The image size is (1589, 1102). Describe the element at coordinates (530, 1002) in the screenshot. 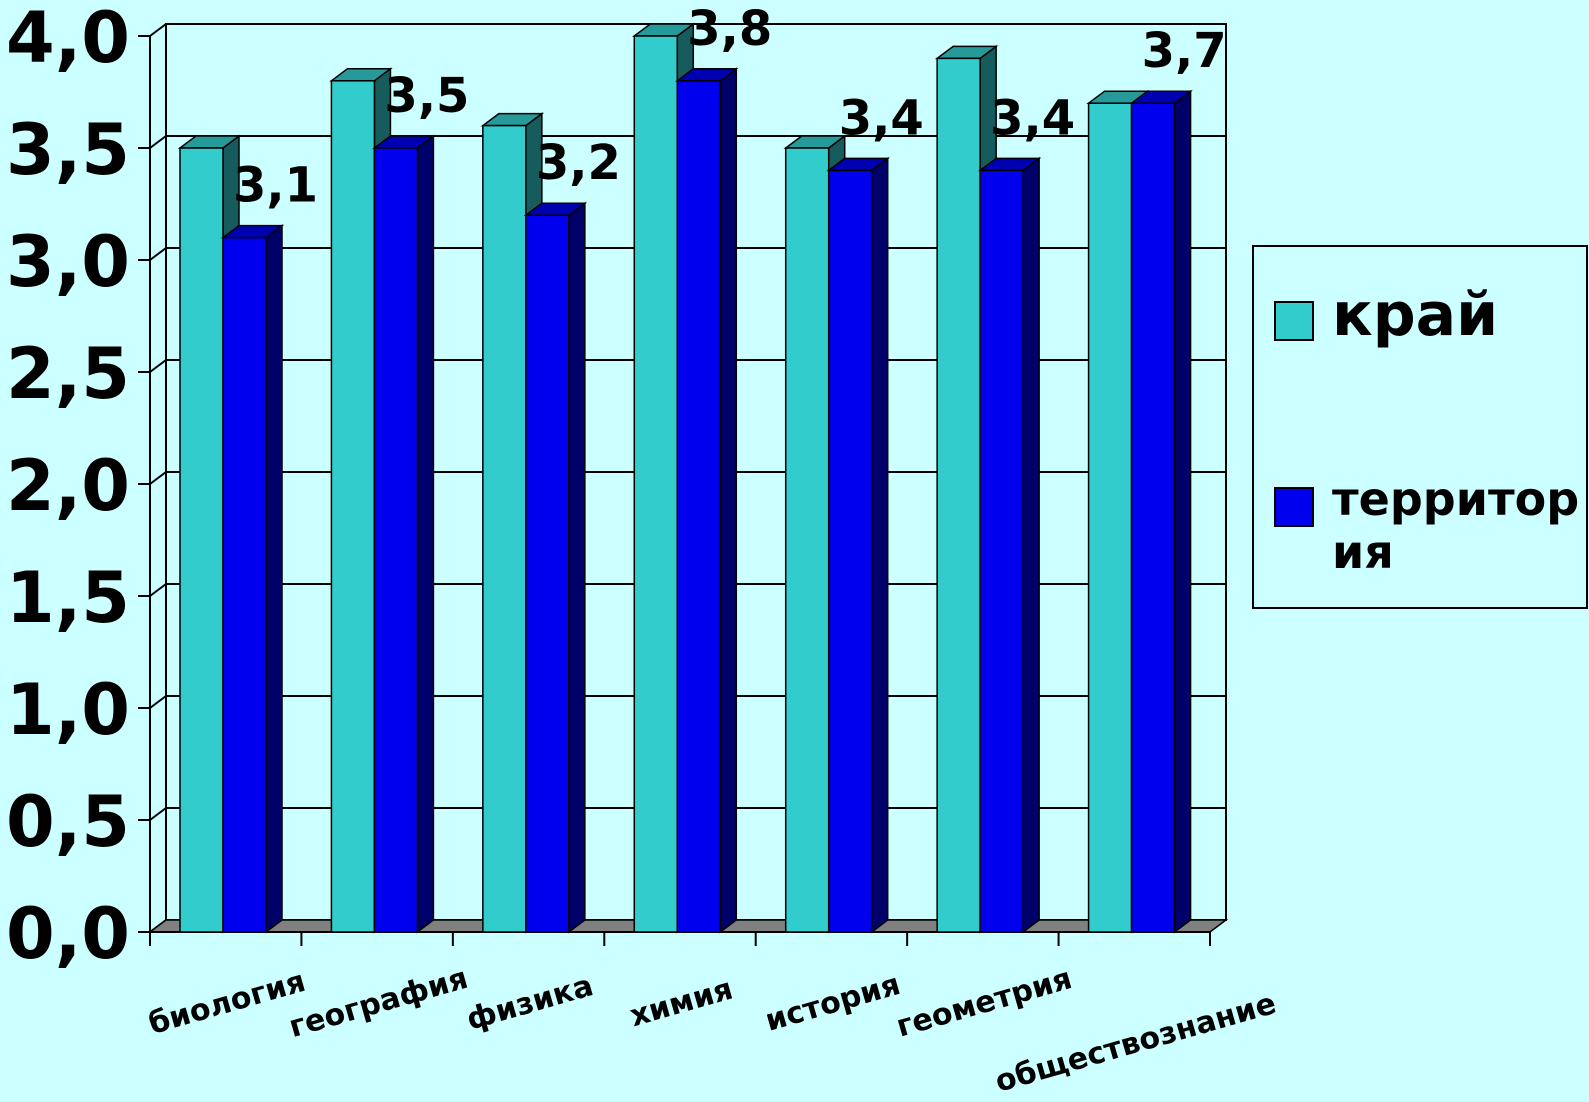

I see `x-tick-label: физика` at that location.